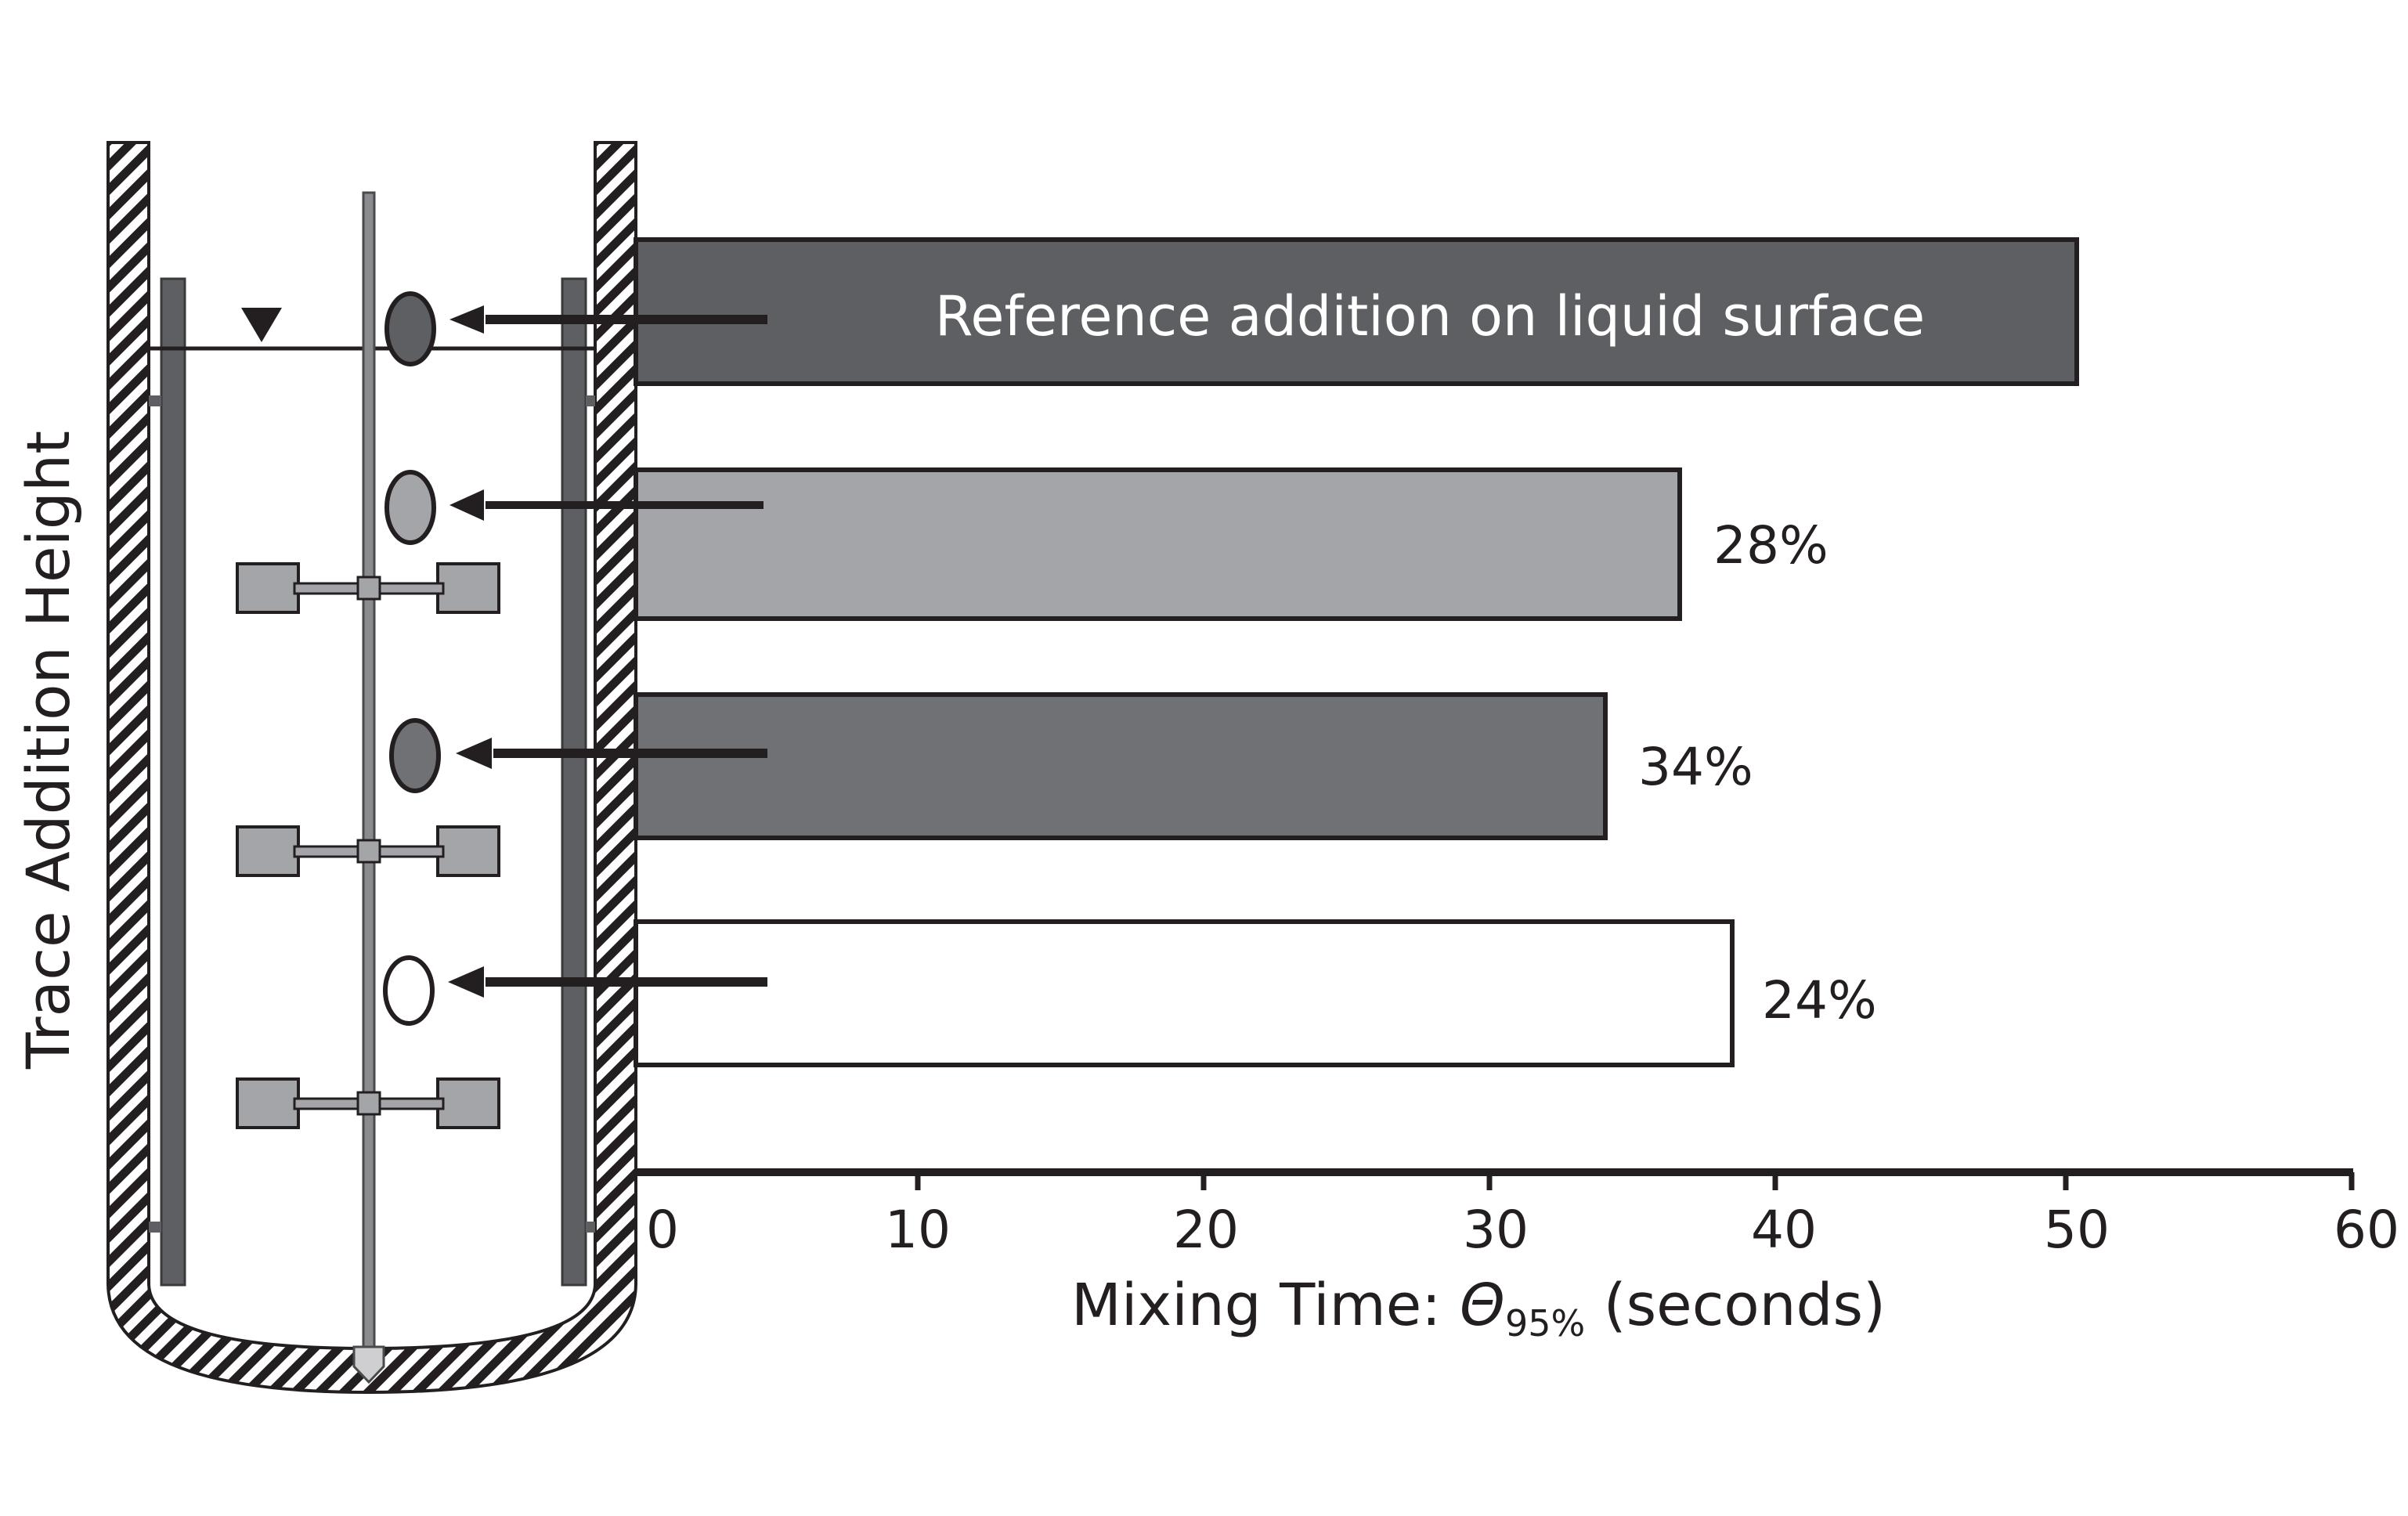  Describe the element at coordinates (2077, 1230) in the screenshot. I see `x-tick-label: 50` at that location.